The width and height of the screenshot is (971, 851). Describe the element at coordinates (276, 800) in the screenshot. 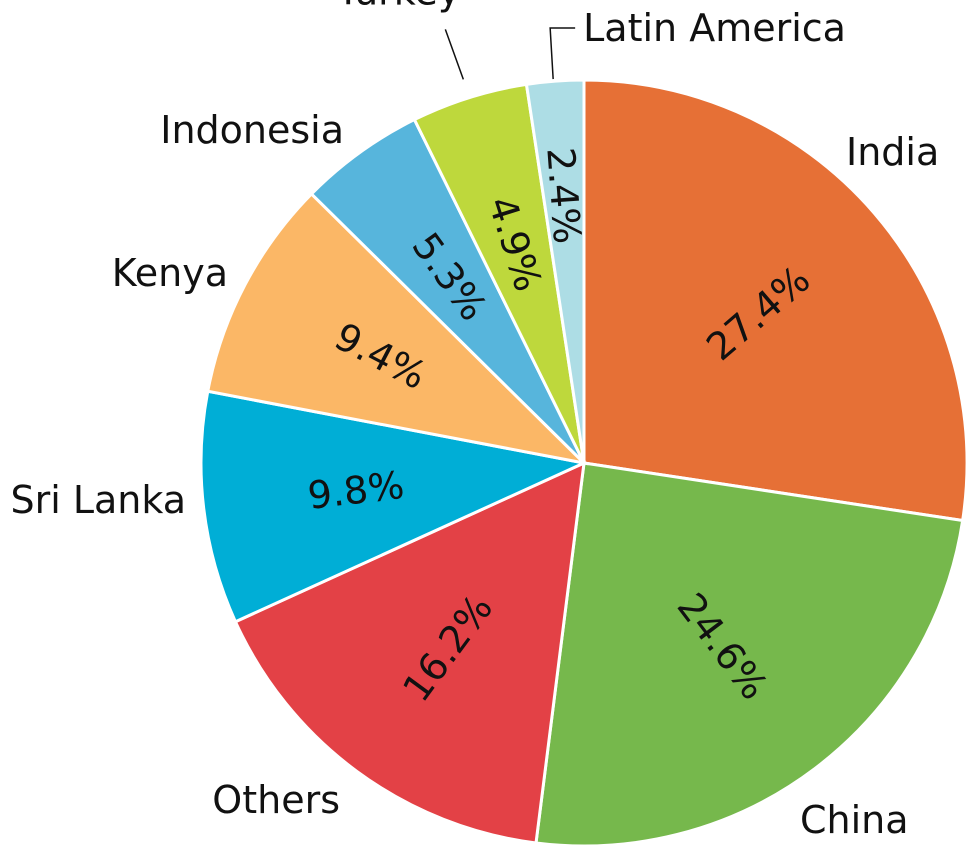

I see `category-label-others: Others` at that location.